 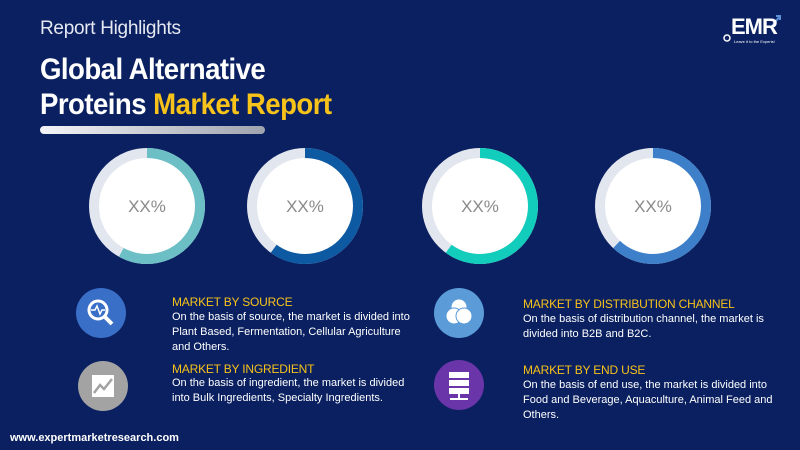 I want to click on section-icon-distribution, so click(x=459, y=313).